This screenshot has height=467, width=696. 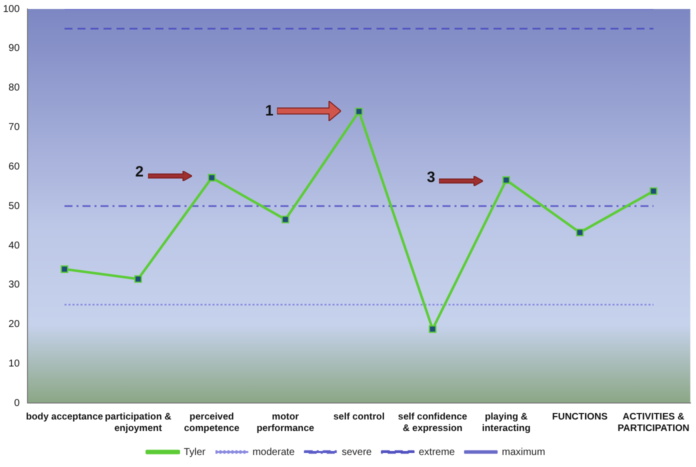 What do you see at coordinates (433, 423) in the screenshot?
I see `x-tick-label: self confidence & expression` at bounding box center [433, 423].